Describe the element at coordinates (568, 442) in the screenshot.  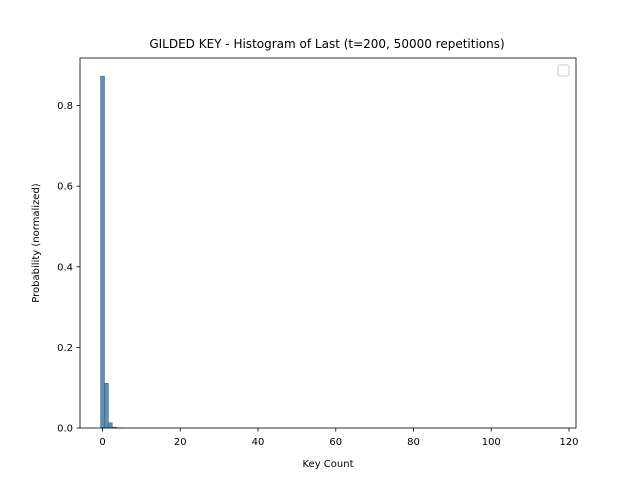
I see `x-tick-label: 120` at that location.